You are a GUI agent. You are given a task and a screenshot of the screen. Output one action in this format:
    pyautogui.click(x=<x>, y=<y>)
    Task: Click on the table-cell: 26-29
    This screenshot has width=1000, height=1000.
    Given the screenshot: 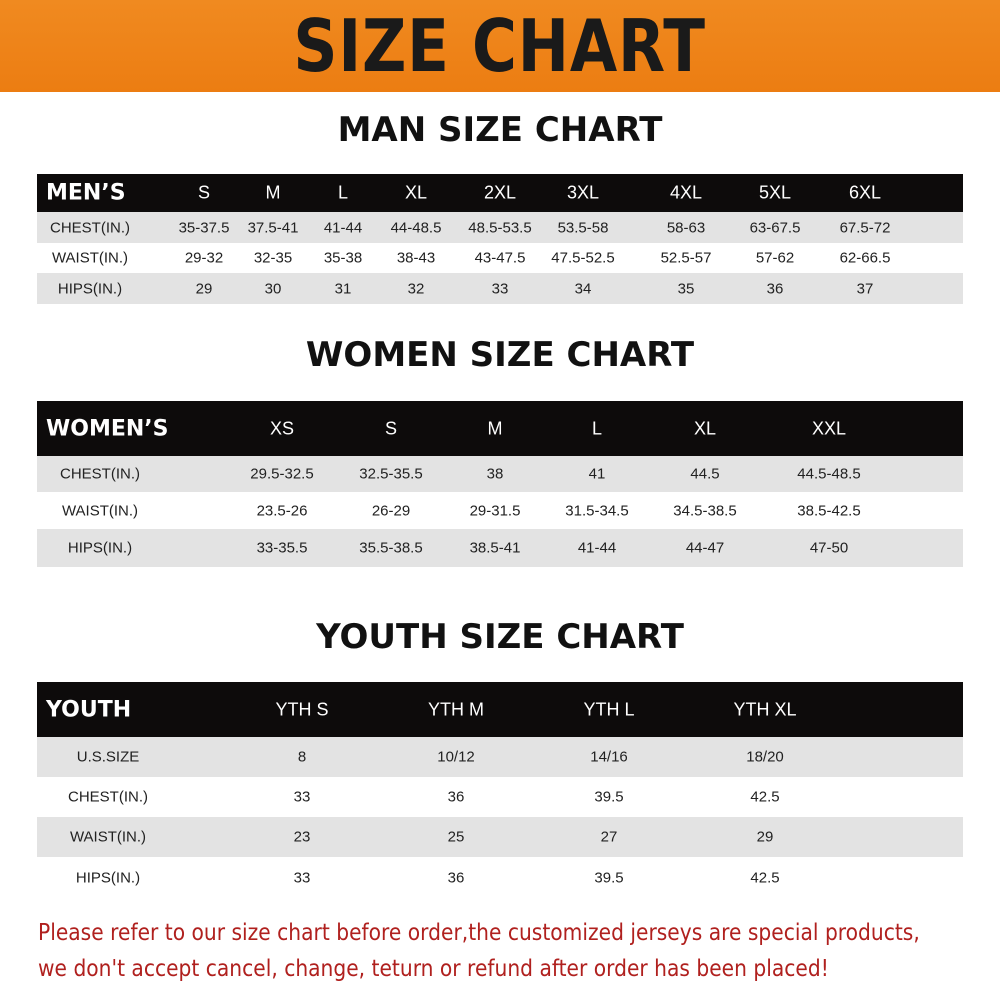 What is the action you would take?
    pyautogui.click(x=391, y=510)
    